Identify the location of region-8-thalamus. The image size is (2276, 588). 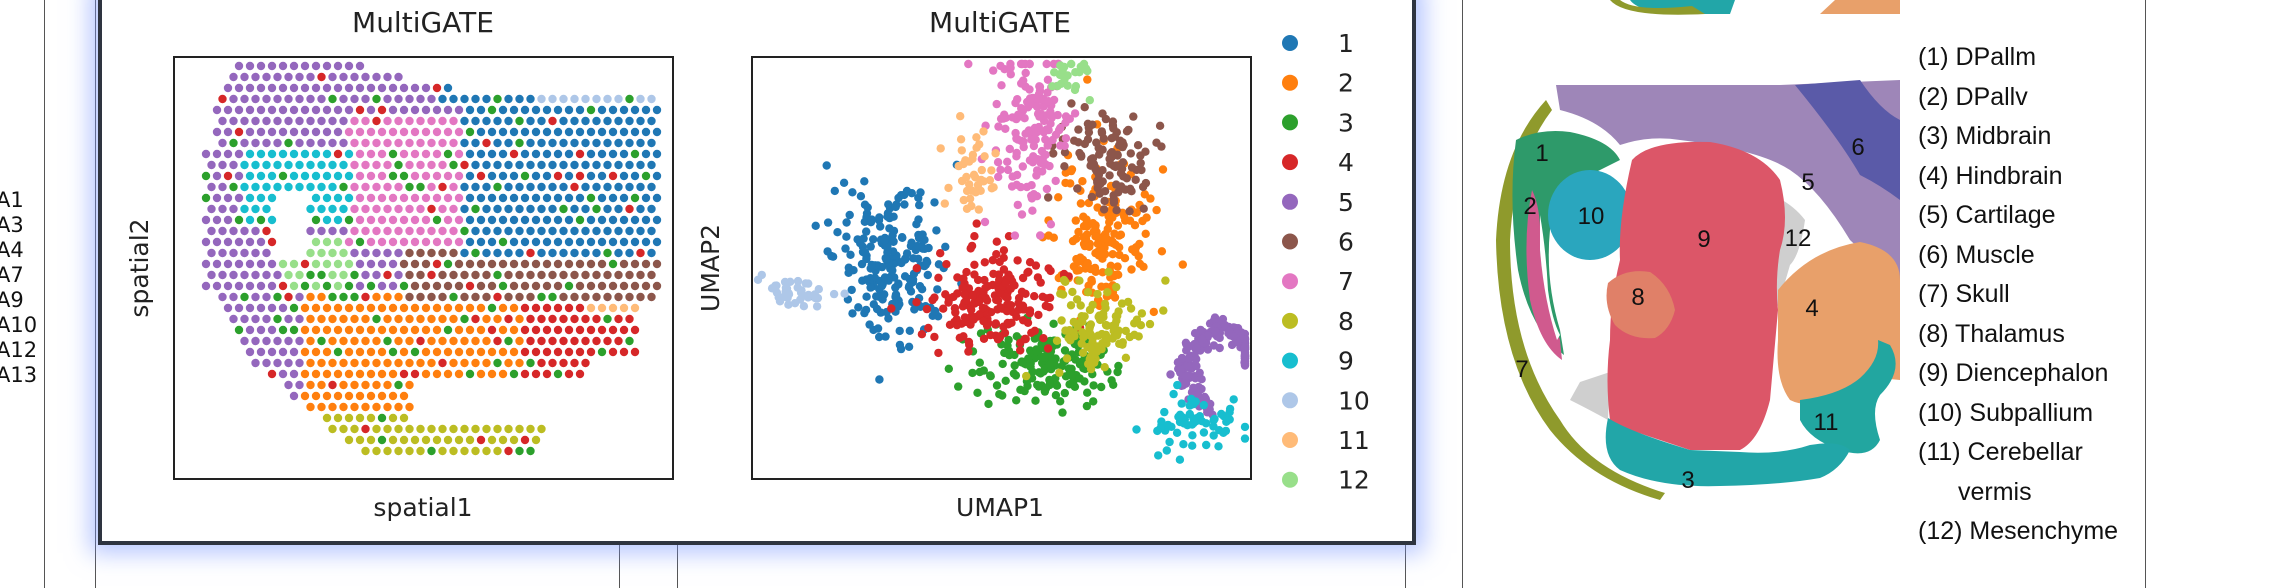
(1640, 305).